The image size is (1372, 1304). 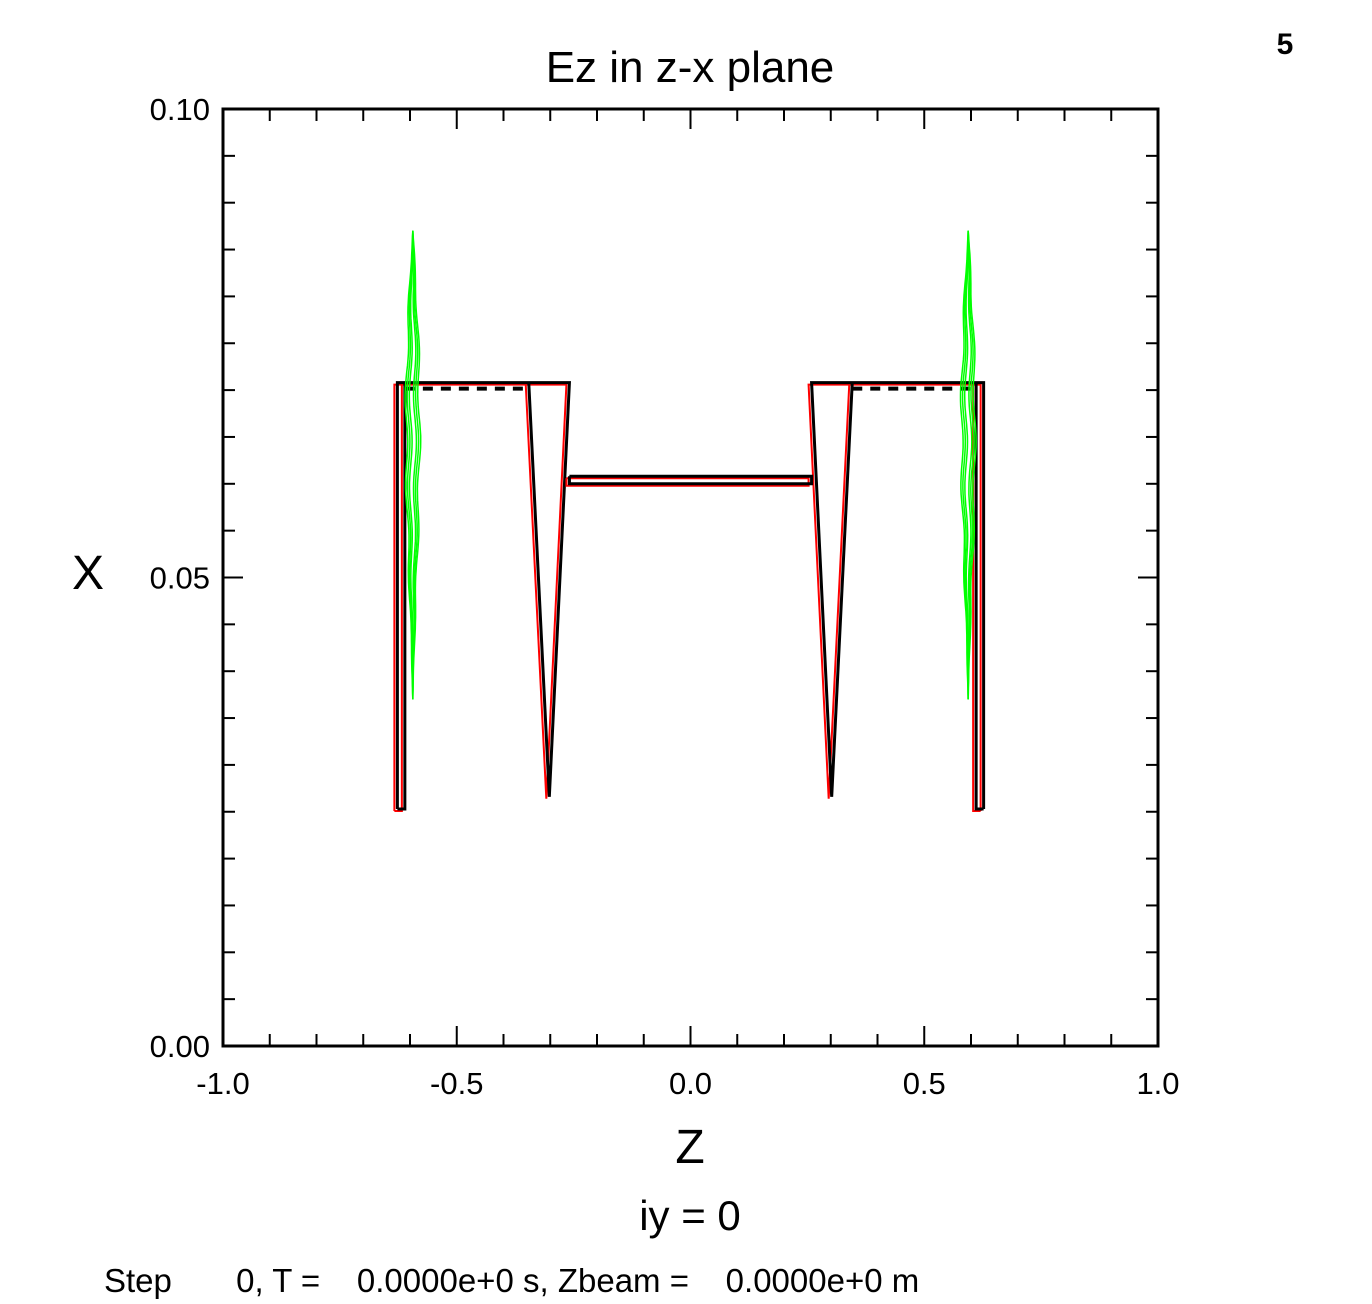 I want to click on step-label: Step, so click(x=138, y=1280).